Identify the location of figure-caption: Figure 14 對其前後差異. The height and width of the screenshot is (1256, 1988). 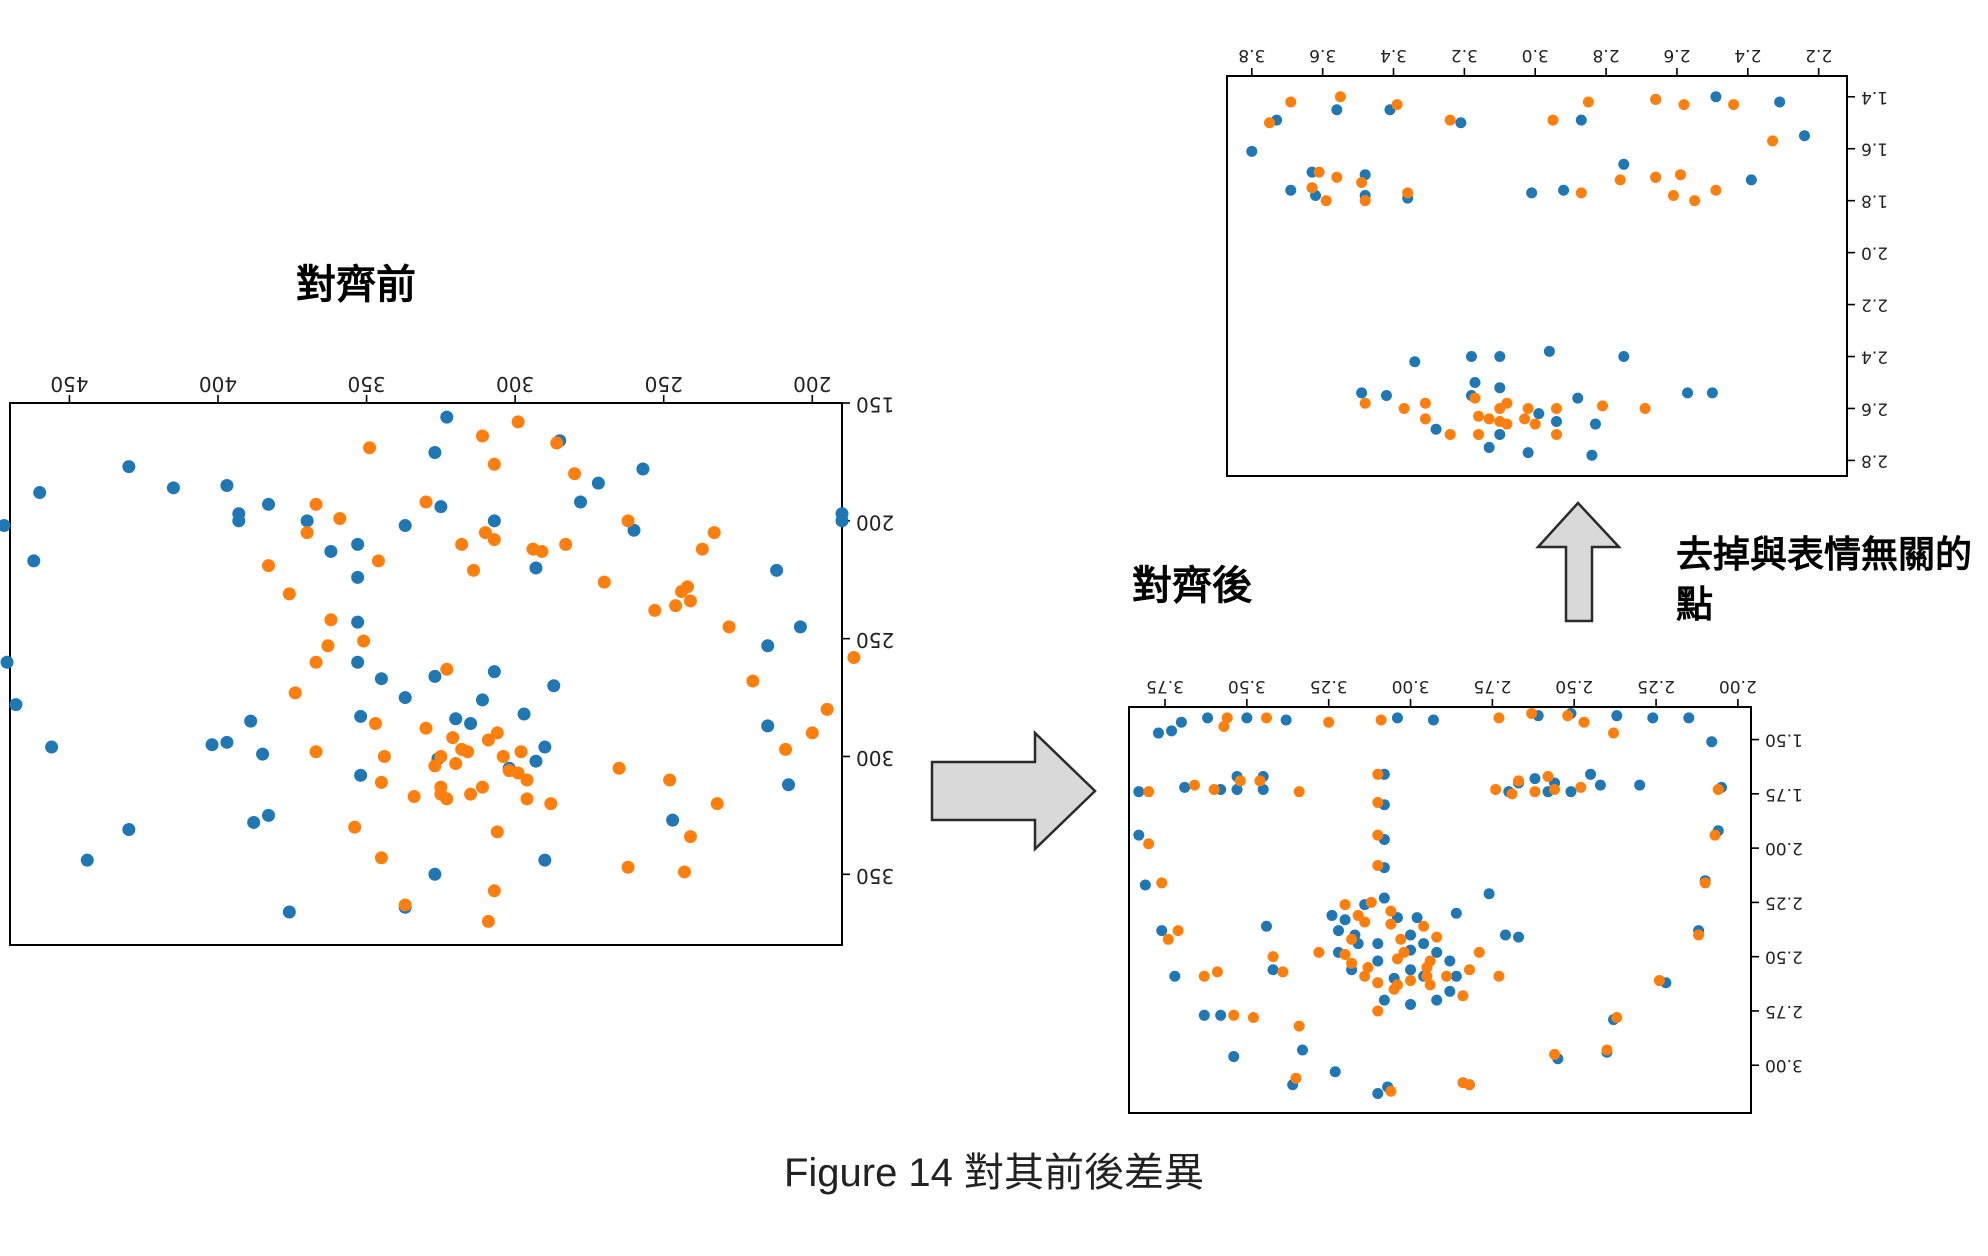
(994, 1173).